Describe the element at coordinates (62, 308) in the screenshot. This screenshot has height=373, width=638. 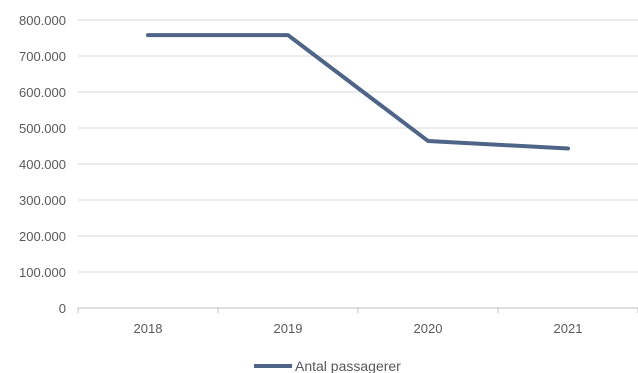
I see `y-tick-label: 0` at that location.